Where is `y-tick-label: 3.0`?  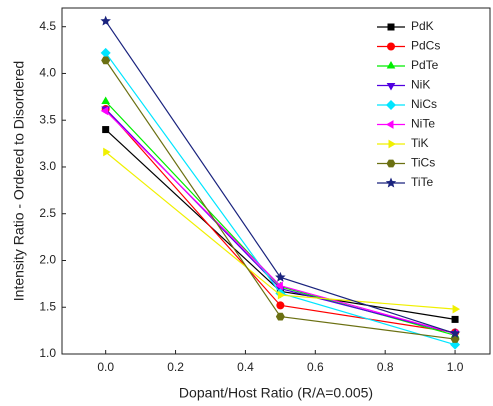 y-tick-label: 3.0 is located at coordinates (47, 166).